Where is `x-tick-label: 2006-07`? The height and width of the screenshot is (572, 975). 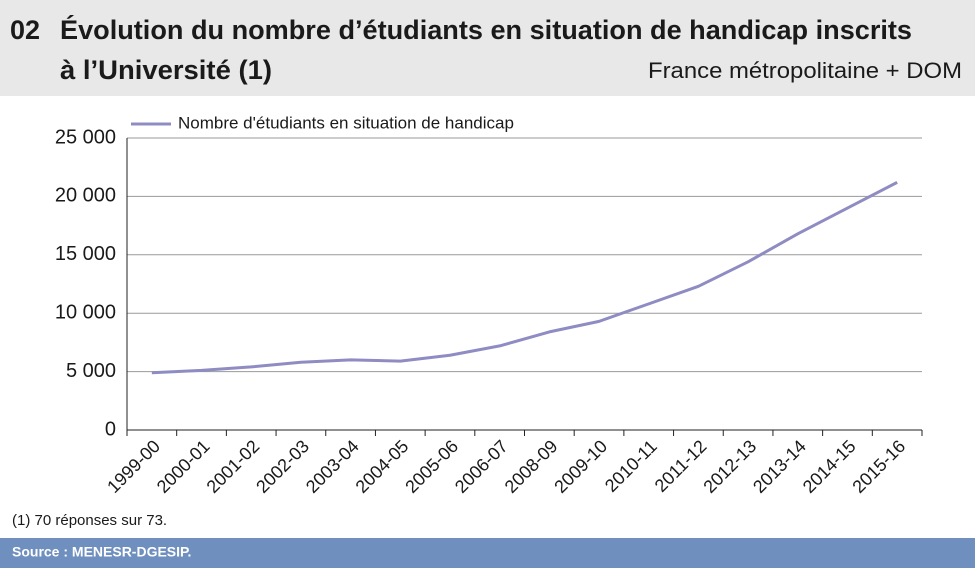
x-tick-label: 2006-07 is located at coordinates (481, 466).